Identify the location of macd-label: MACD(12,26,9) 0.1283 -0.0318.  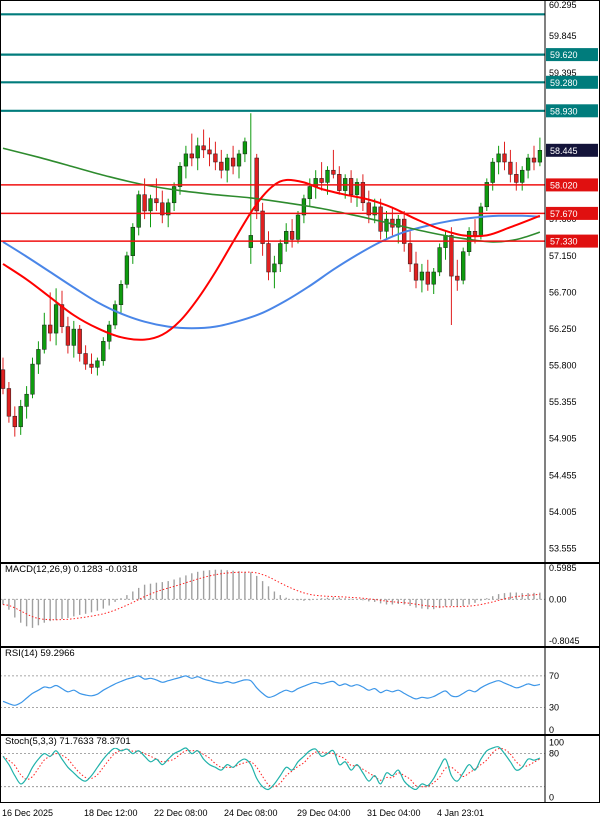
(71, 570).